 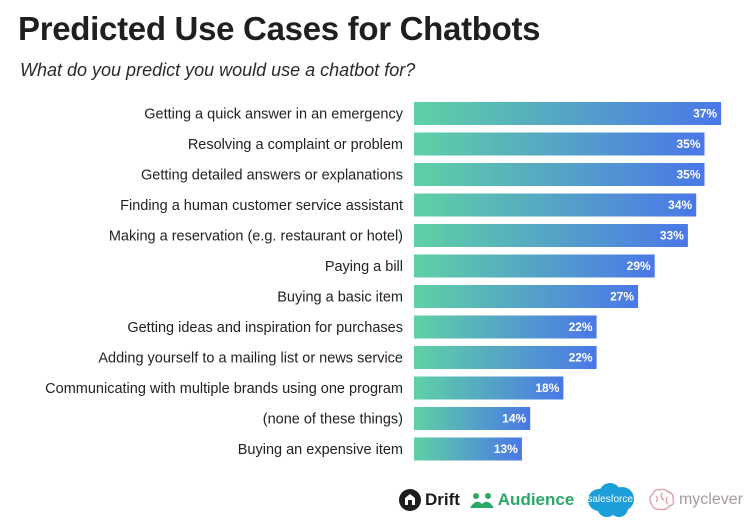 I want to click on chart-title: Predicted Use Cases for Chatbots, so click(x=279, y=28).